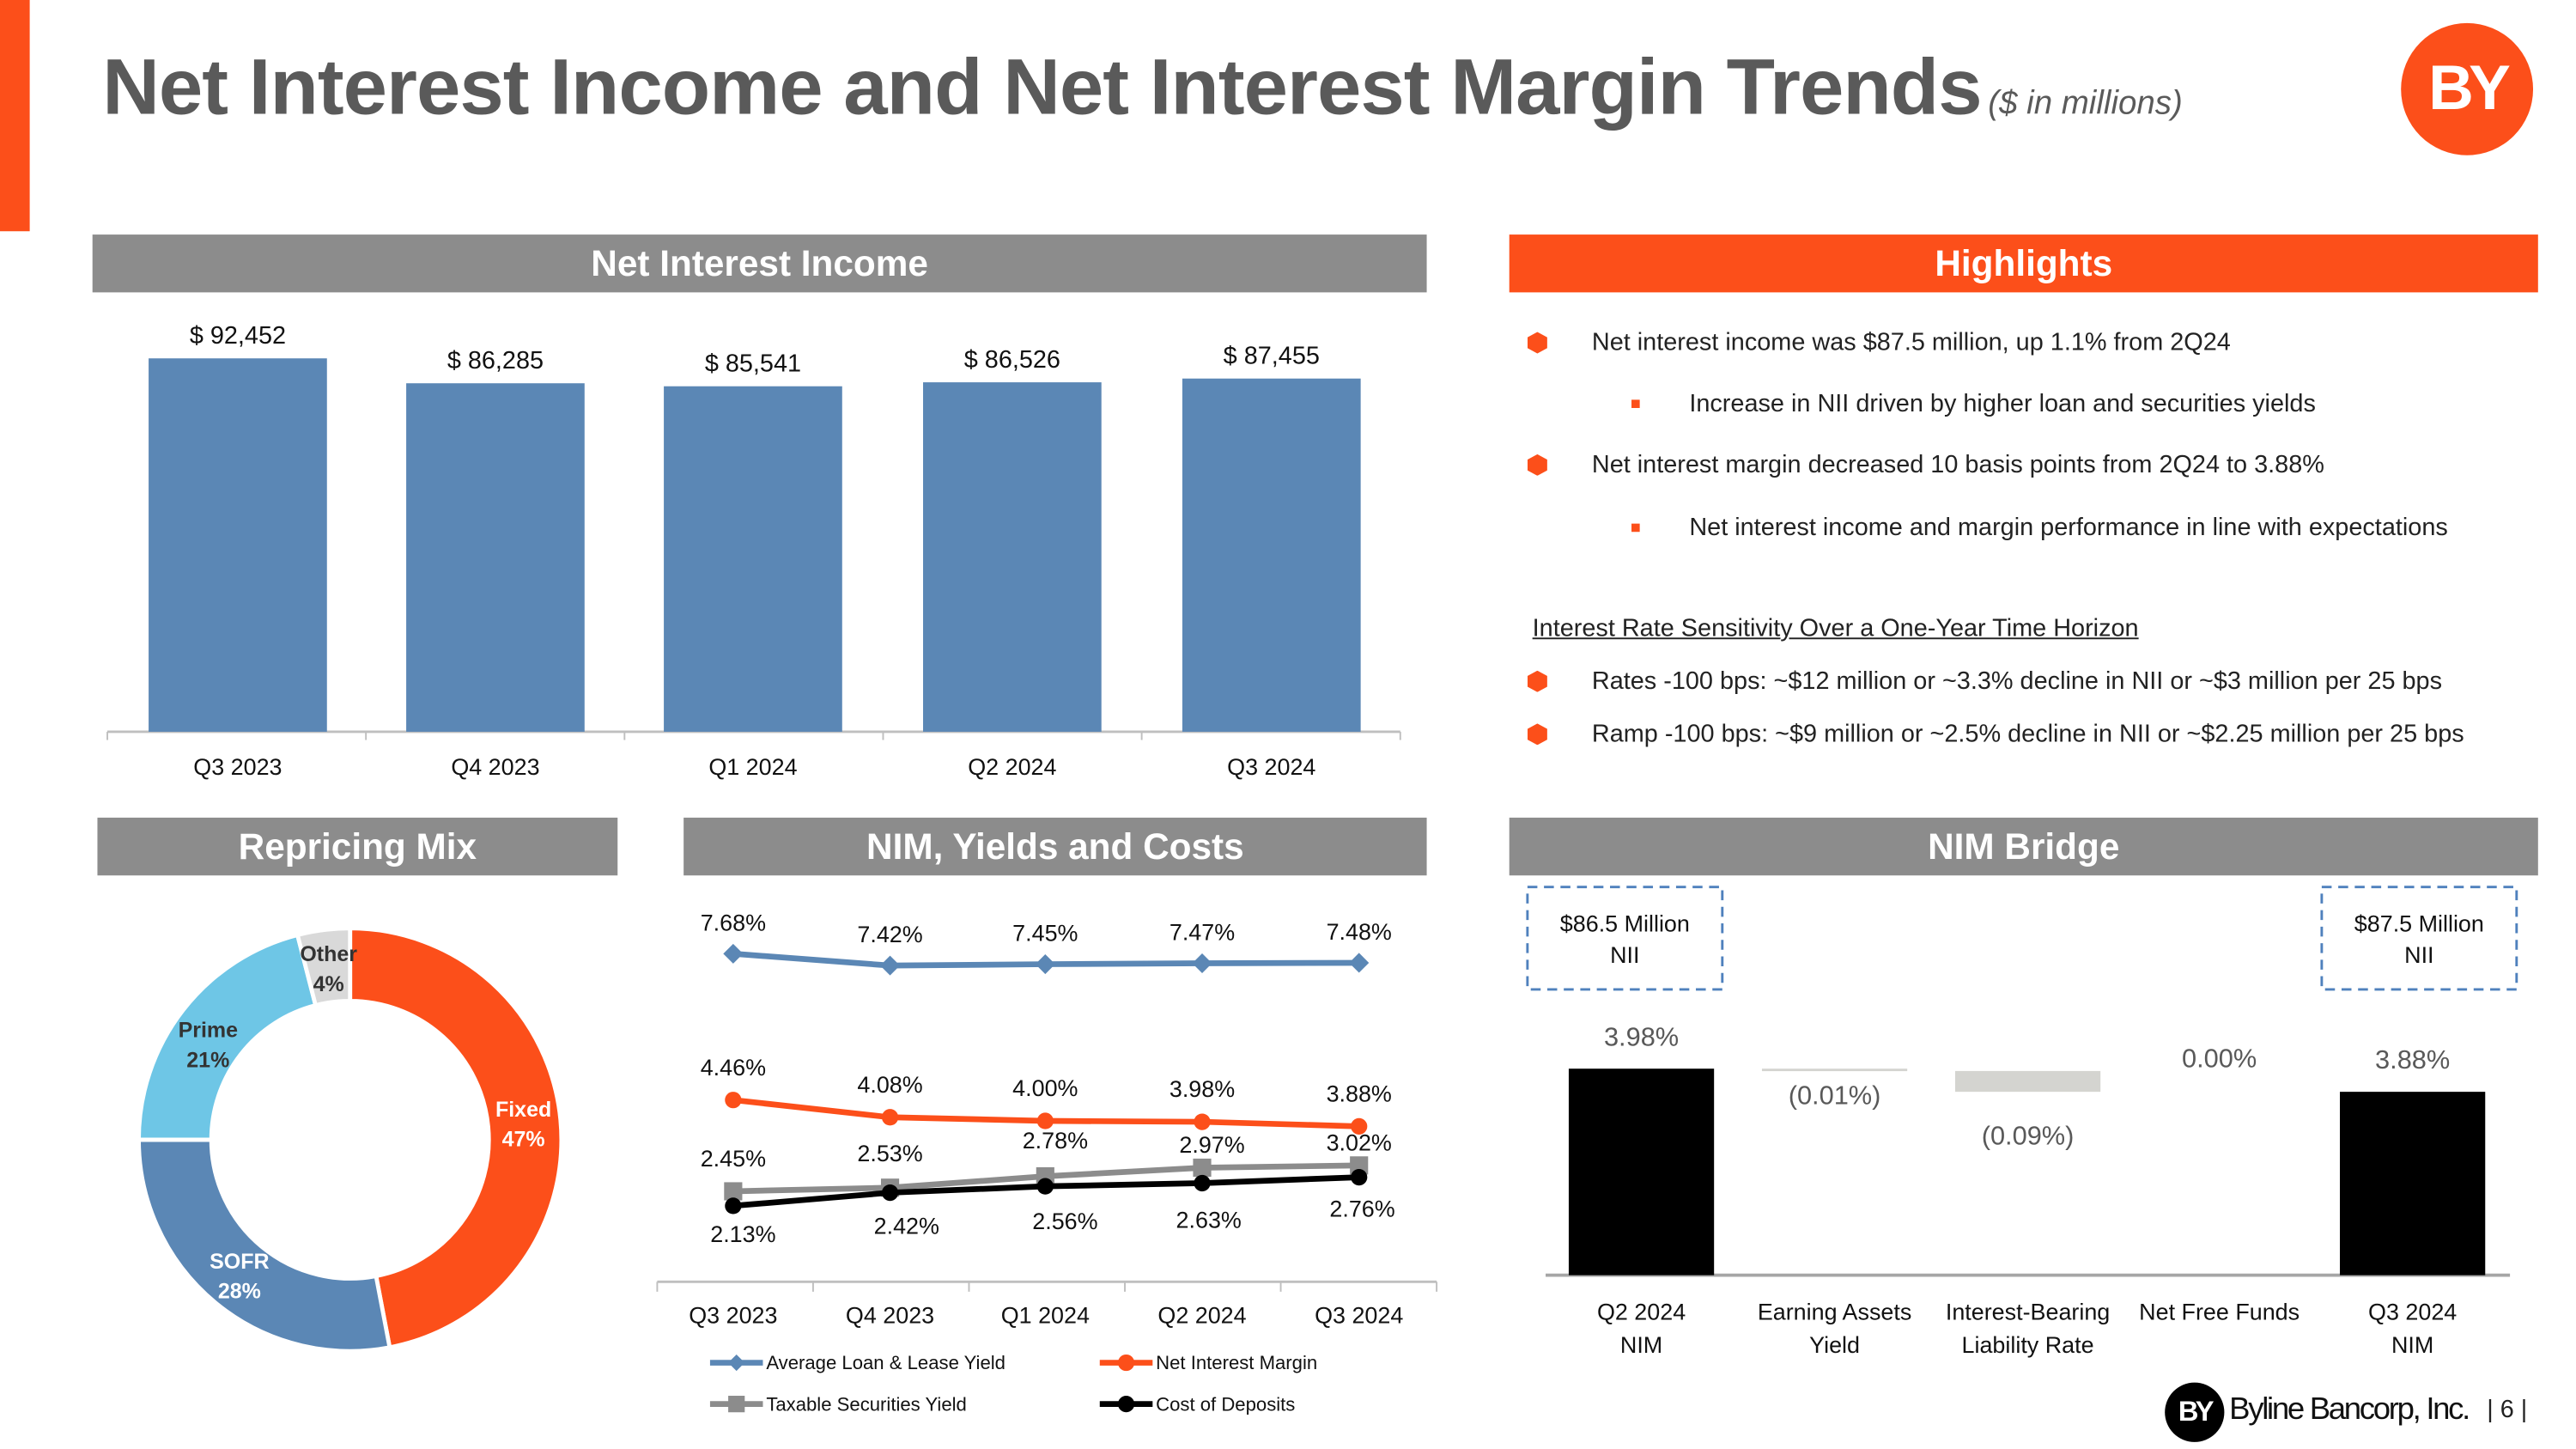 The width and height of the screenshot is (2576, 1449). I want to click on bar-data-label: $ 86,285, so click(496, 360).